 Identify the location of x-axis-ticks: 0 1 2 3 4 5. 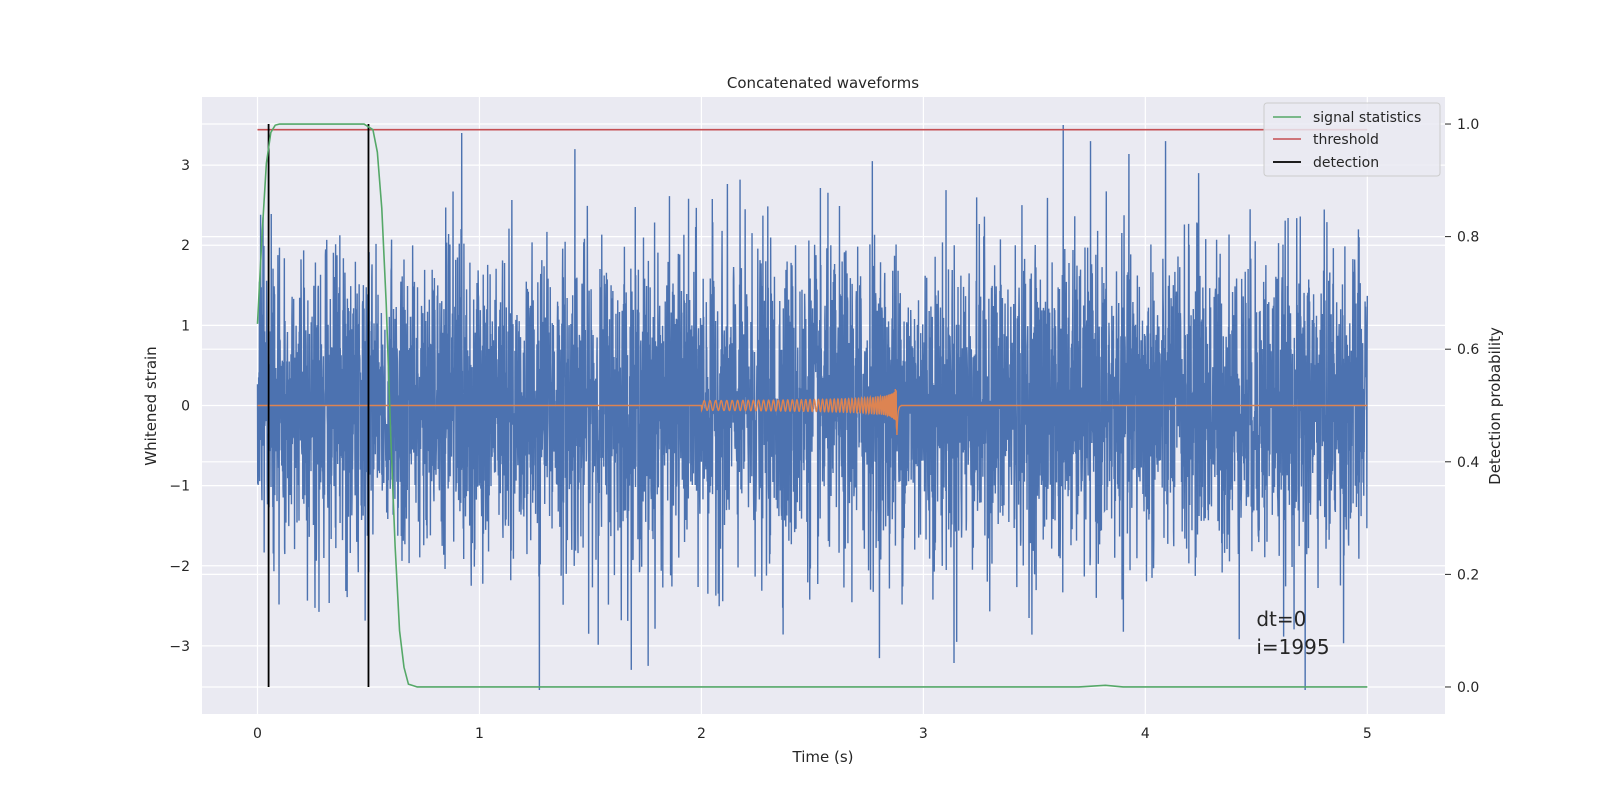
(812, 734).